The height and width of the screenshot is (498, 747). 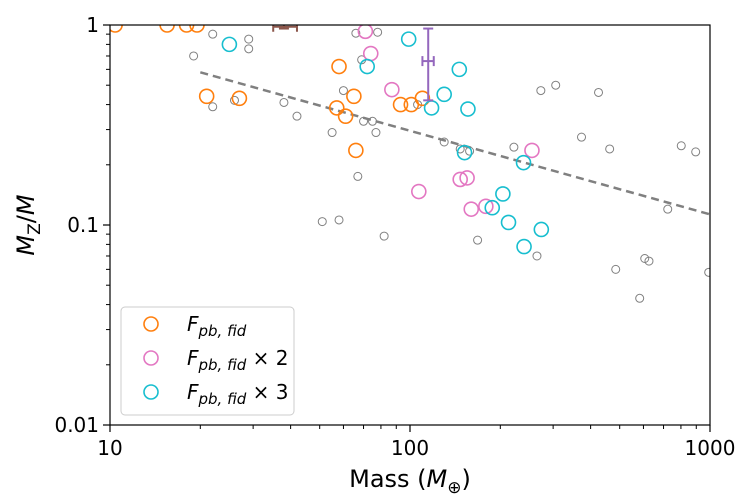 I want to click on y-axis-title-sub: Z, so click(x=35, y=229).